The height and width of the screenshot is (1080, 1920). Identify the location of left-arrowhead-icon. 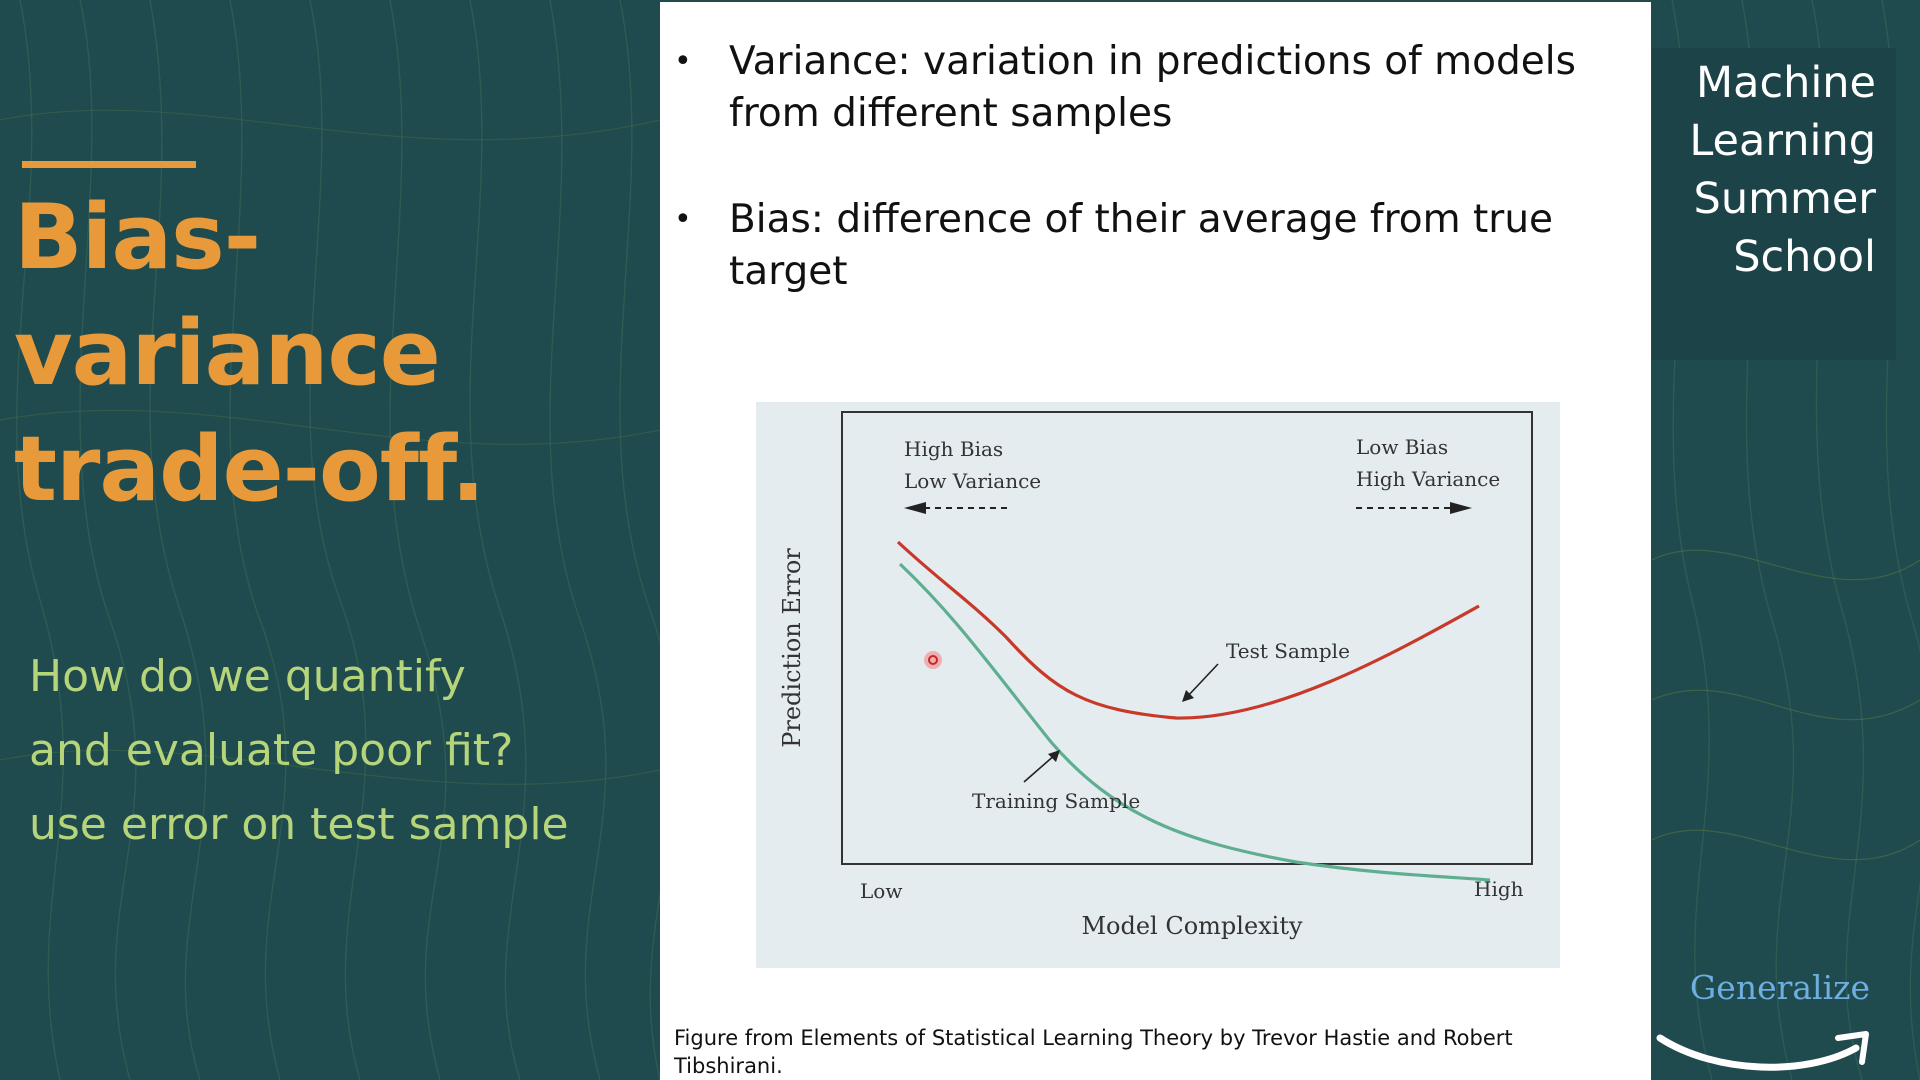
(915, 508).